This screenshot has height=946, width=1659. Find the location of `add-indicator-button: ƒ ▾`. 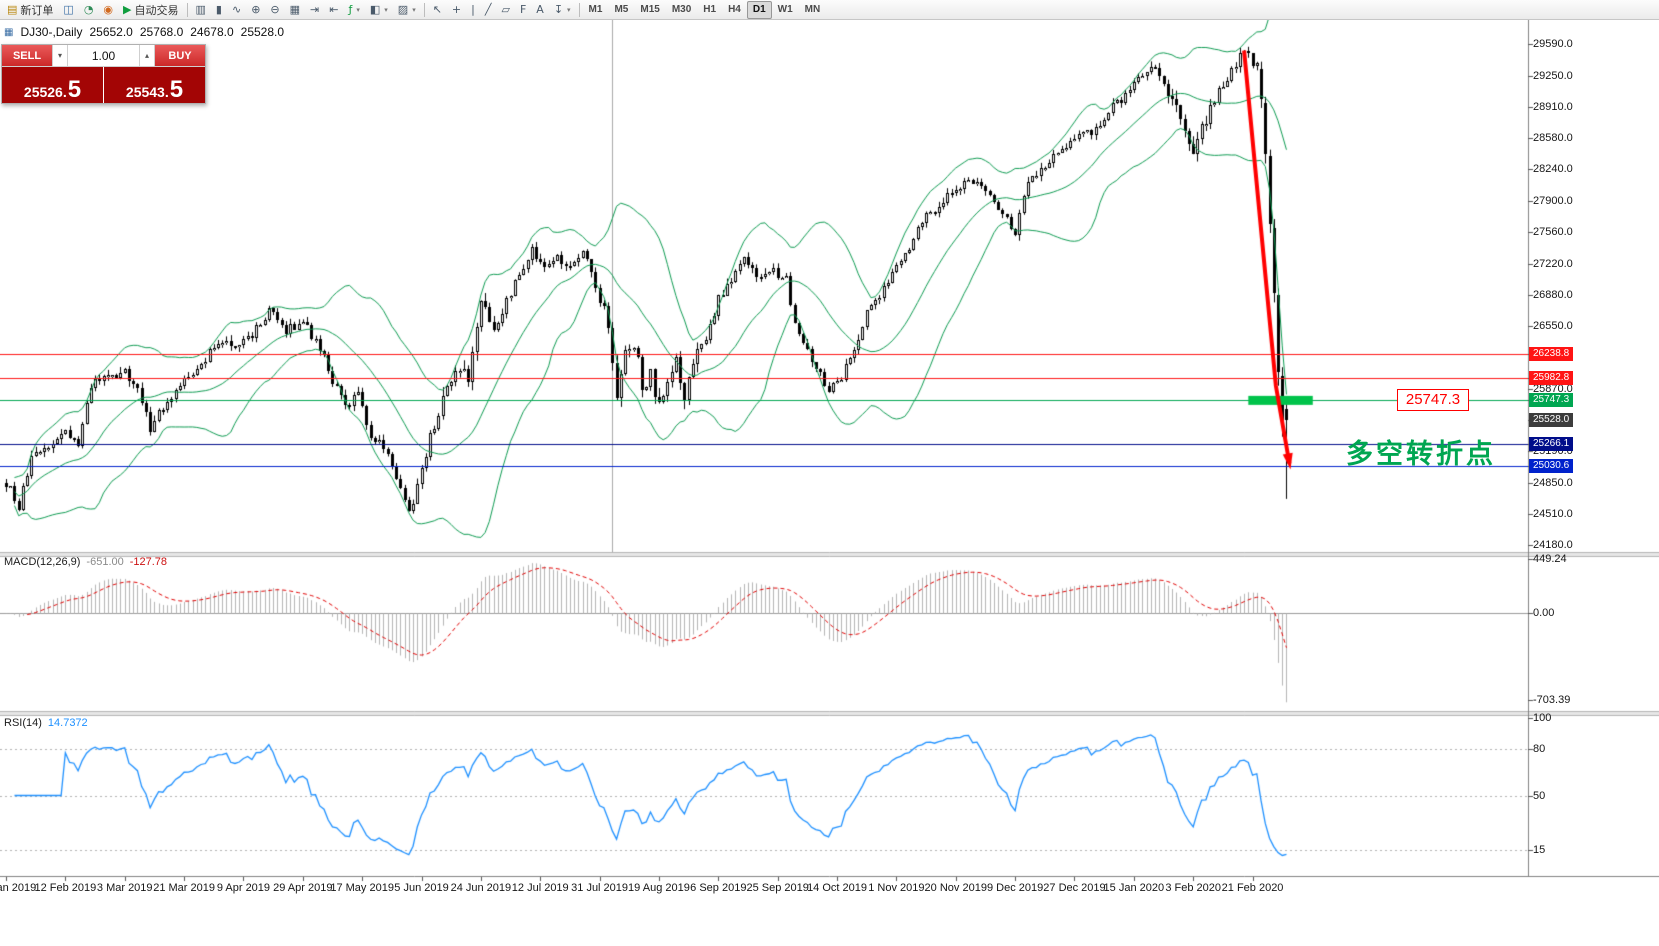

add-indicator-button: ƒ ▾ is located at coordinates (353, 9).